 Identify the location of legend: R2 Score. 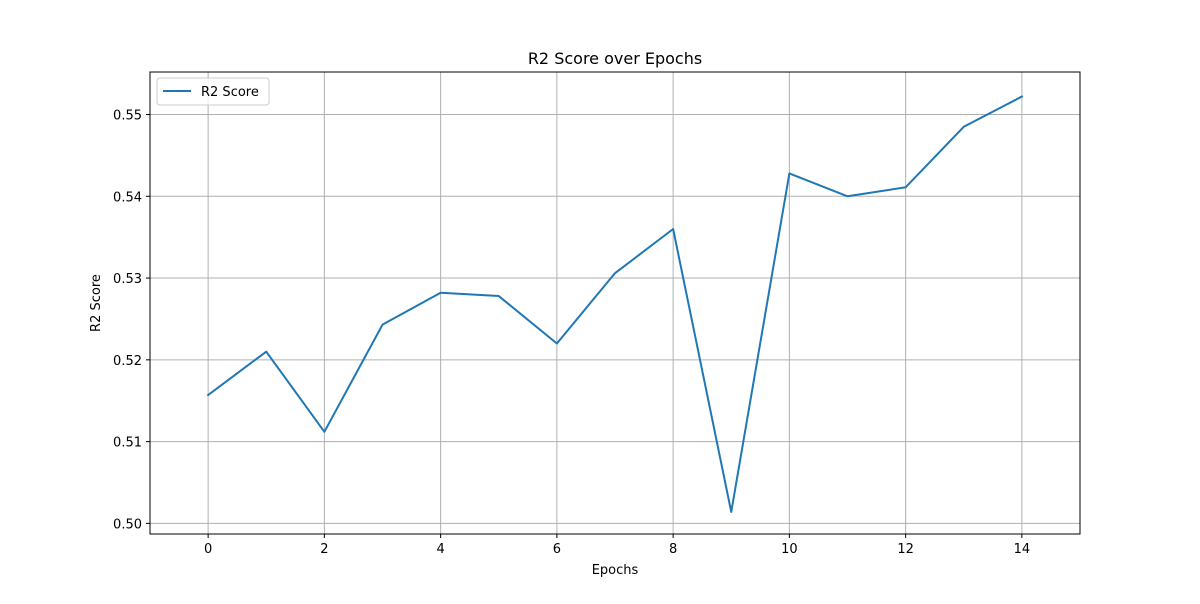
(213, 91).